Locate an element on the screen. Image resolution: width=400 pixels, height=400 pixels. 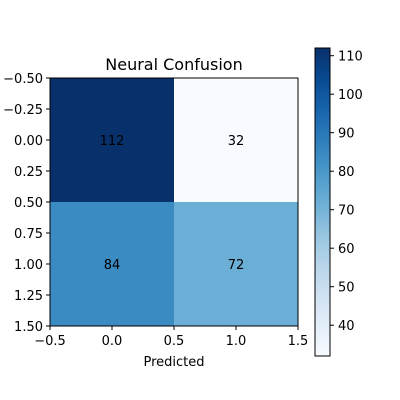
y-tick-label: −0.50 is located at coordinates (23, 79).